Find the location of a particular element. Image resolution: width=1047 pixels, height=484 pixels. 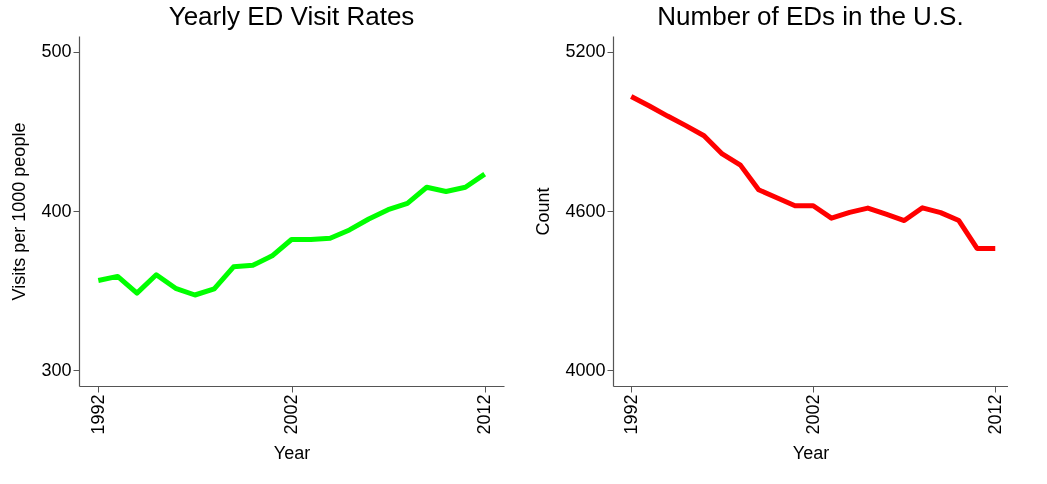

y-tick-label: 300 is located at coordinates (56, 369).